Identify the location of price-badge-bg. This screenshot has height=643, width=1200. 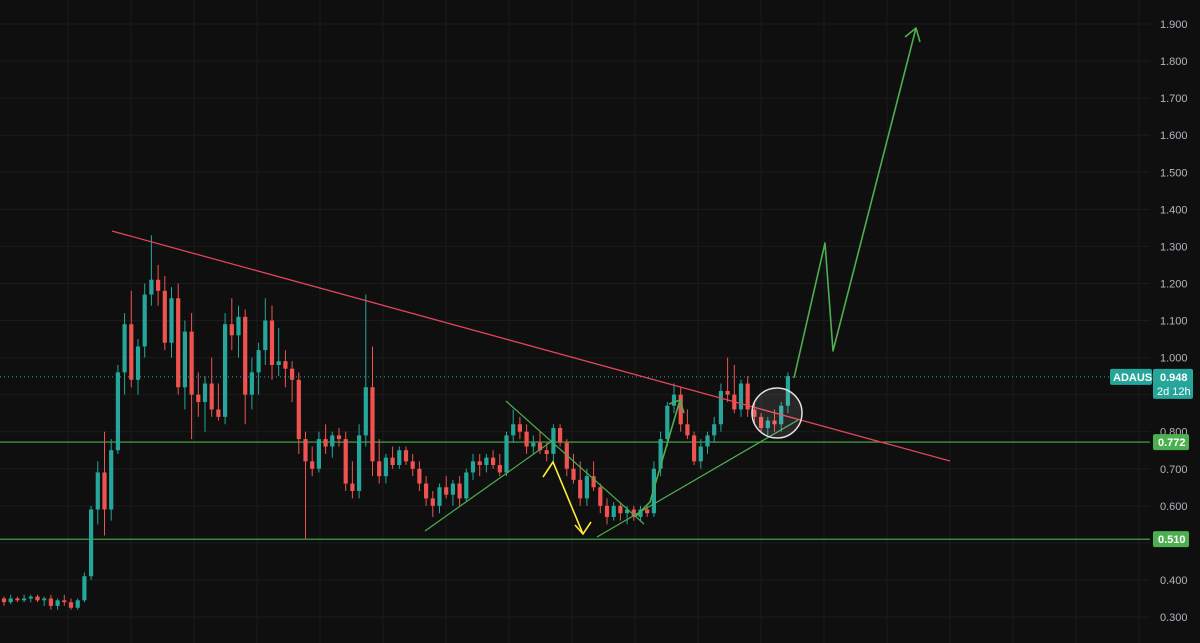
(1173, 383).